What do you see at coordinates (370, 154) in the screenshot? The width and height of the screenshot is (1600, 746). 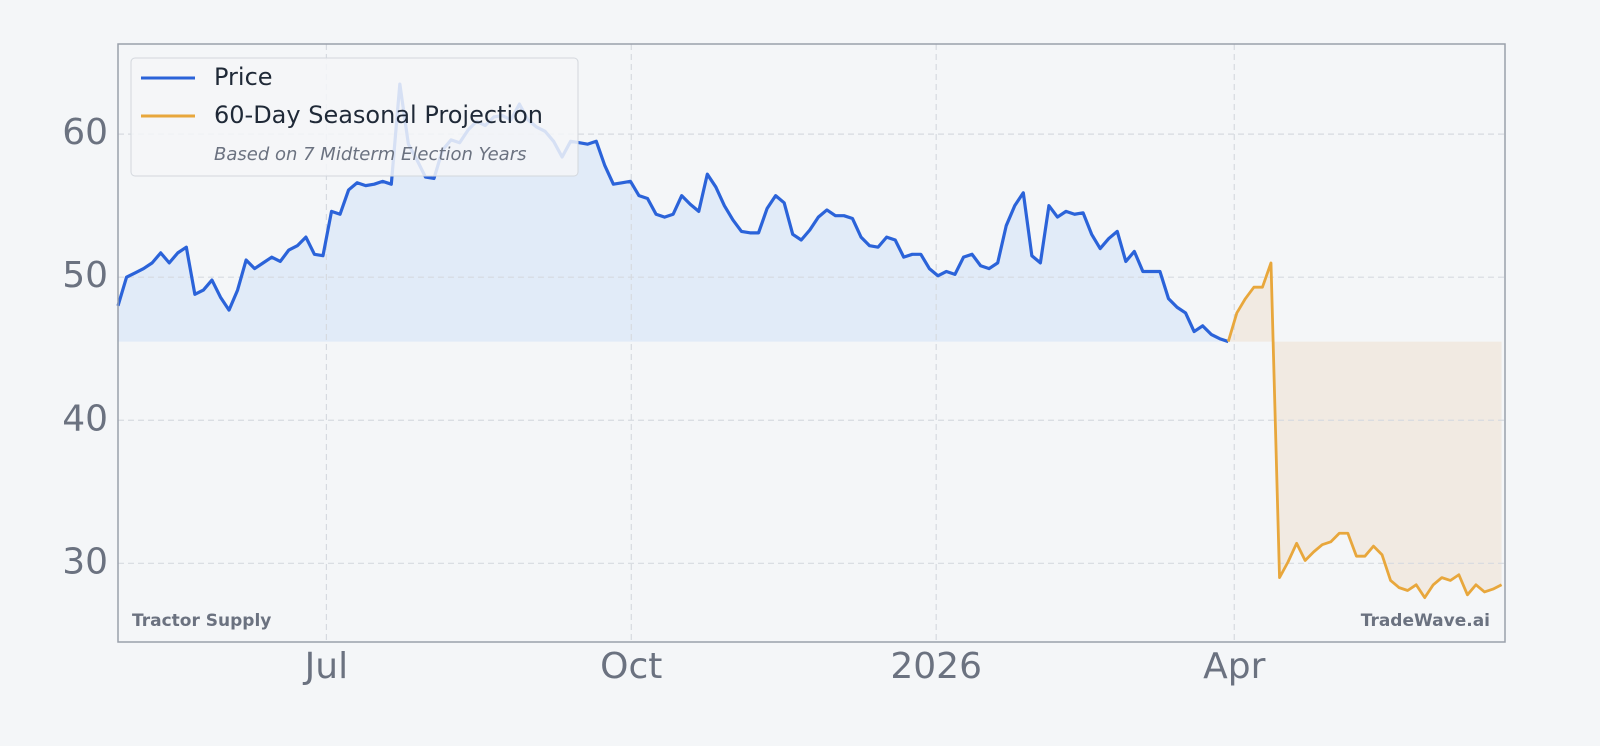 I see `legend-note: Based on 7 Midterm Election Years` at bounding box center [370, 154].